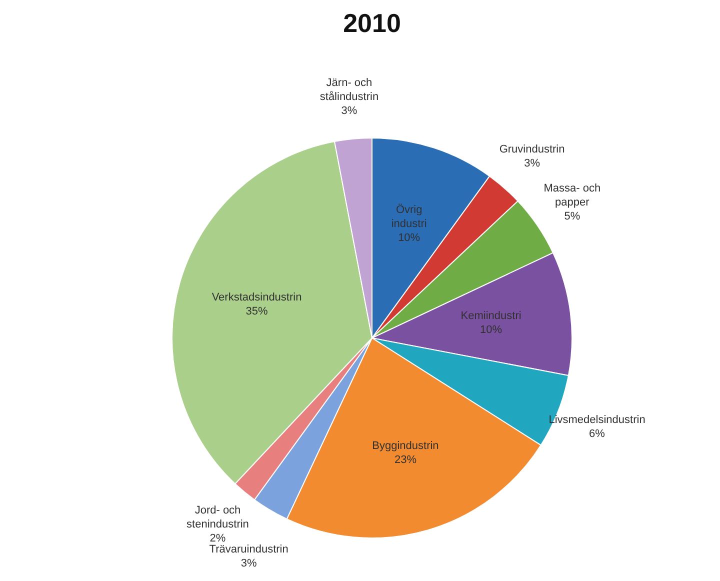 This screenshot has width=720, height=581. I want to click on slice-label: Gruvindustrin, so click(532, 149).